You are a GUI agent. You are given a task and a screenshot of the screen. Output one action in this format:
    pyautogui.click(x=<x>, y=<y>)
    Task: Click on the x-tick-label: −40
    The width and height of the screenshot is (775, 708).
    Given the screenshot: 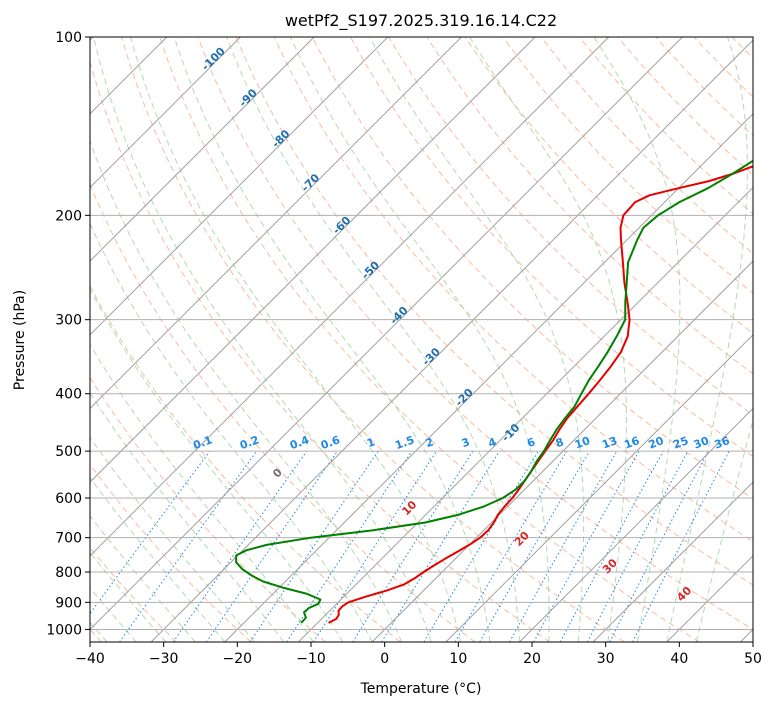 What is the action you would take?
    pyautogui.click(x=90, y=659)
    